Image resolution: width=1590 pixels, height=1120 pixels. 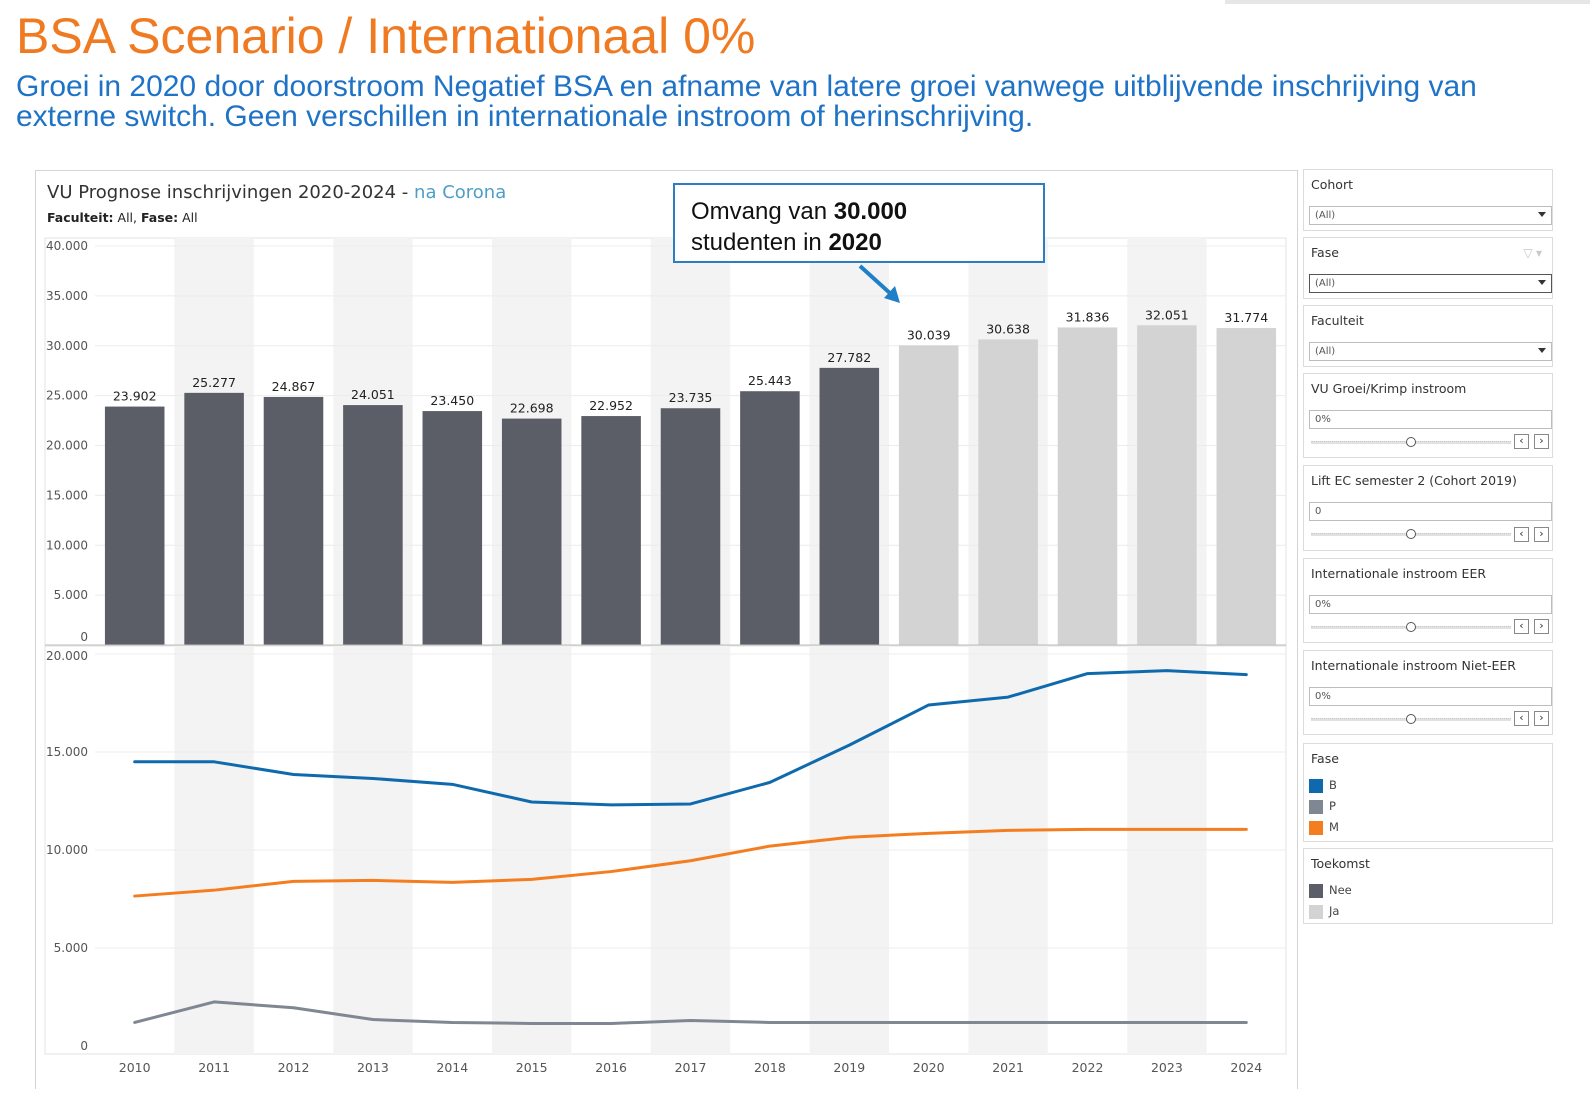 I want to click on viz-title-main: VU Prognose inschrijvingen 2020-2024 -, so click(x=231, y=192).